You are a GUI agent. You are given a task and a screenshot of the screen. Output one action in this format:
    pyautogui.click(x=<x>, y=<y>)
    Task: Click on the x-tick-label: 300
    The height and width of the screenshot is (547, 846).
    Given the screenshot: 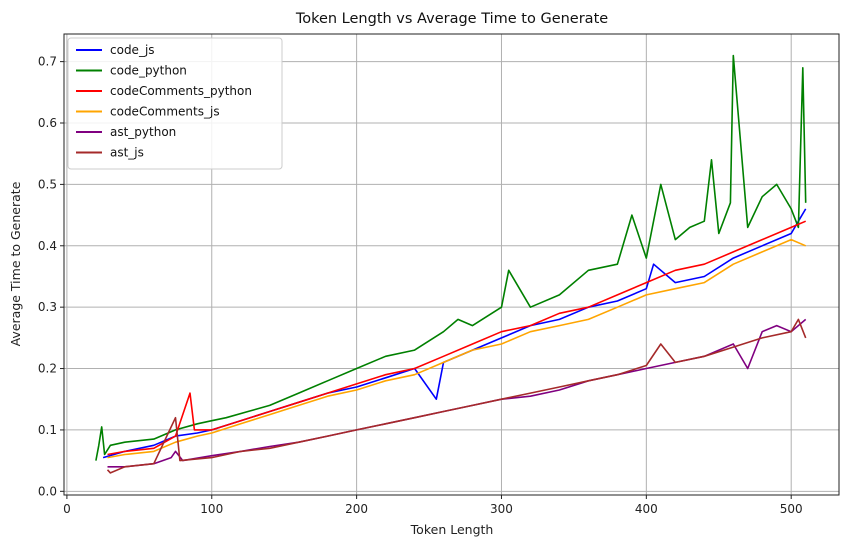 What is the action you would take?
    pyautogui.click(x=501, y=509)
    